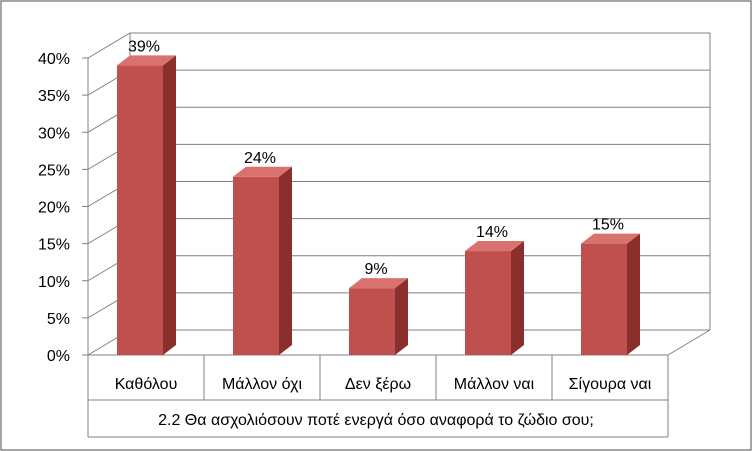 Image resolution: width=752 pixels, height=451 pixels. I want to click on y-tick-label: 15%, so click(54, 245).